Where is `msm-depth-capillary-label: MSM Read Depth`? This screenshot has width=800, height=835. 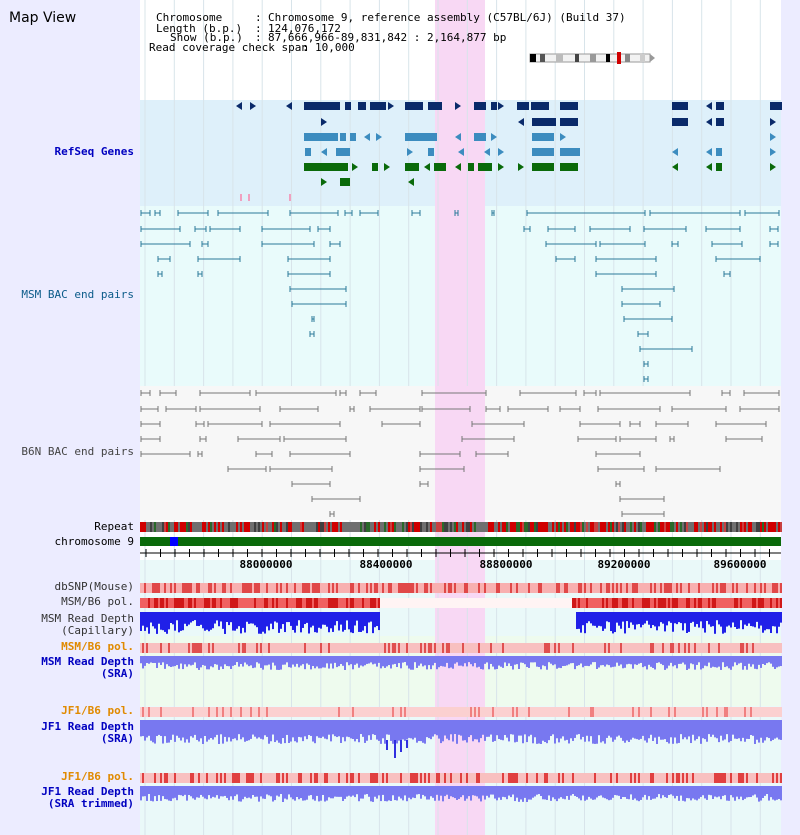 msm-depth-capillary-label: MSM Read Depth is located at coordinates (87, 618).